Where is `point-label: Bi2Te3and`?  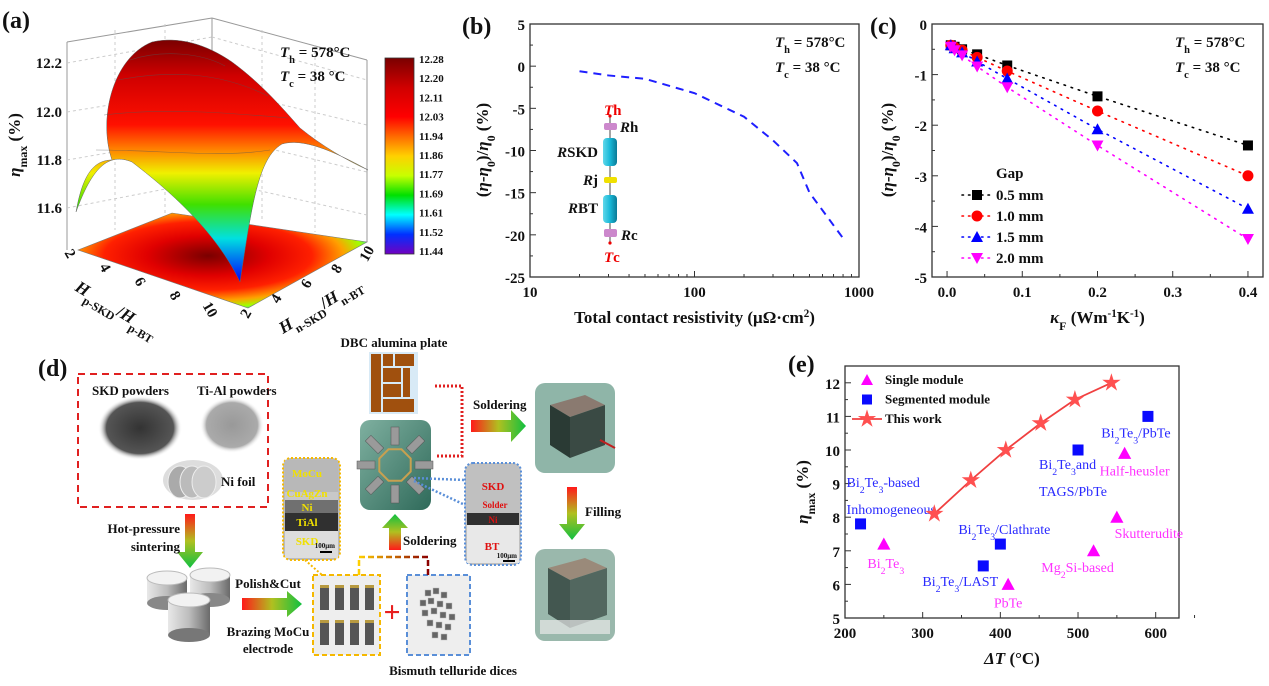 point-label: Bi2Te3and is located at coordinates (1067, 468).